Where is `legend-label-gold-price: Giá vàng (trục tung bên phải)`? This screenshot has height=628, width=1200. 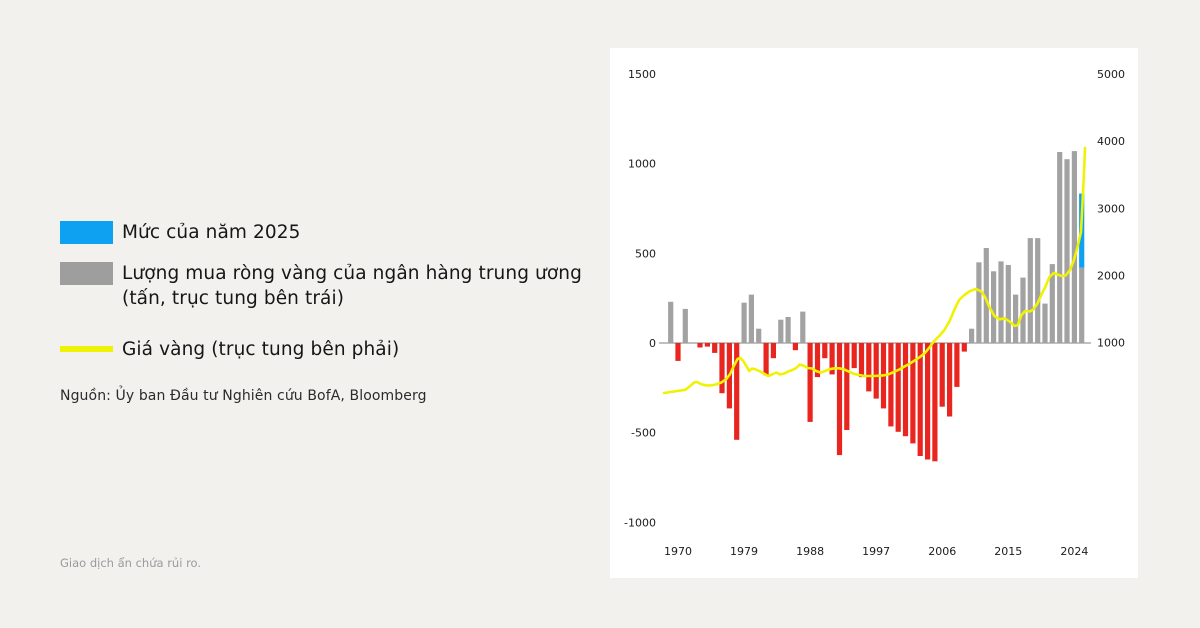
legend-label-gold-price: Giá vàng (trục tung bên phải) is located at coordinates (260, 349).